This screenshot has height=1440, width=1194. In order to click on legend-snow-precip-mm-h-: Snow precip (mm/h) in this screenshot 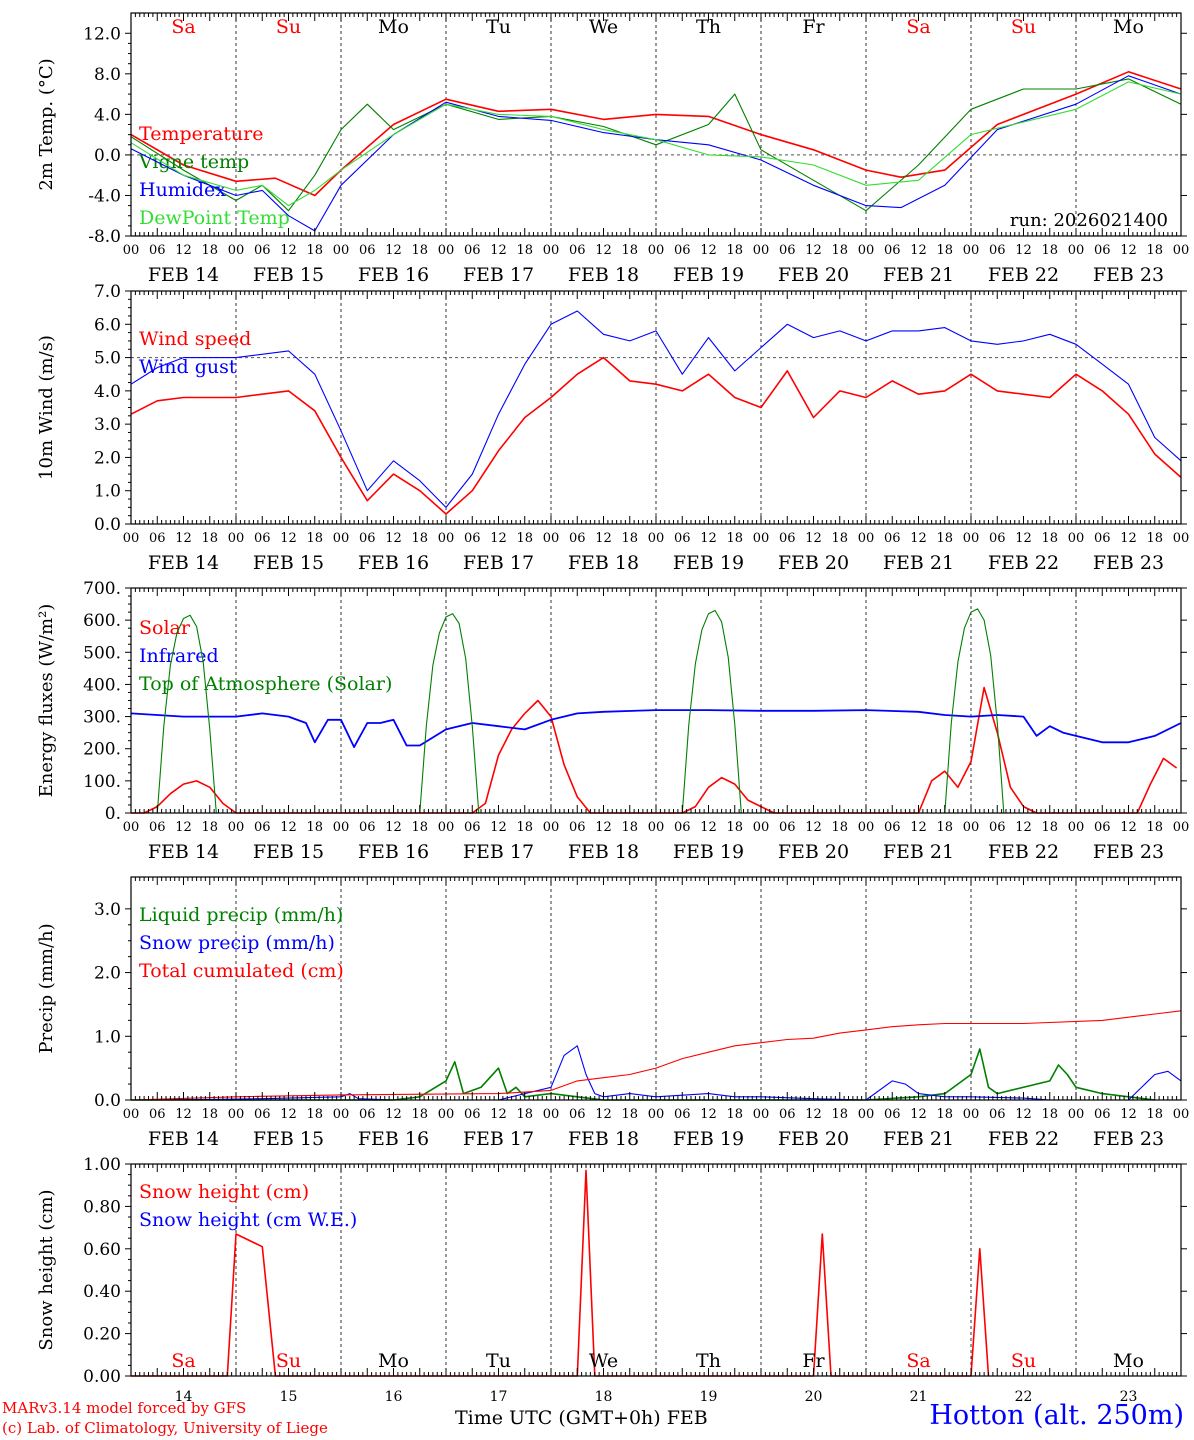, I will do `click(237, 943)`.